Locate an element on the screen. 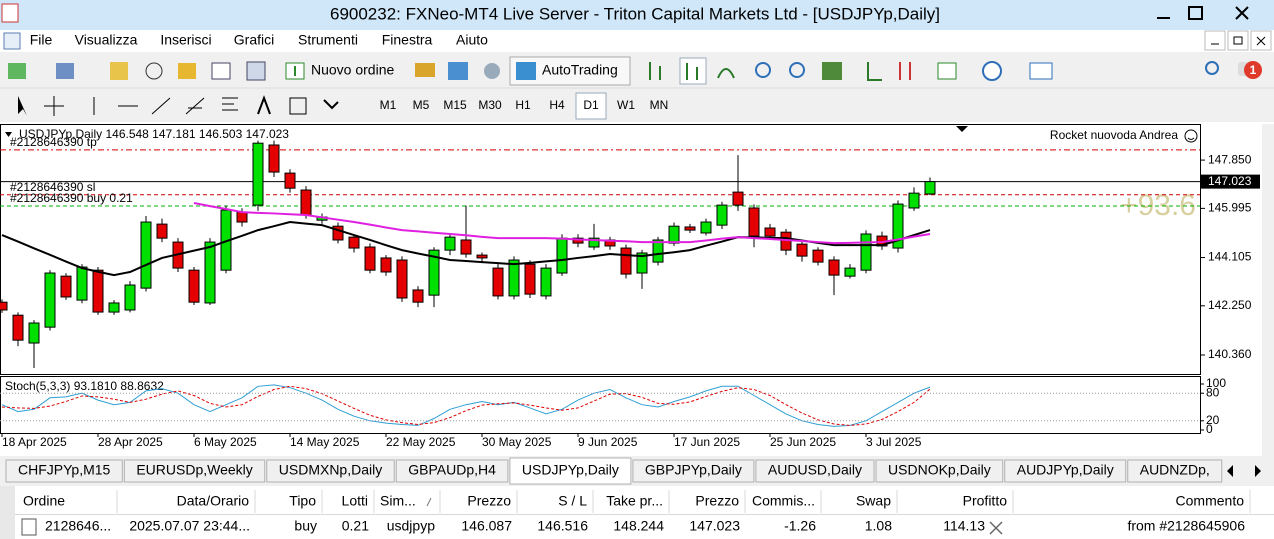 Image resolution: width=1274 pixels, height=539 pixels. x-tick-label: 25 Jun 2025 is located at coordinates (803, 442).